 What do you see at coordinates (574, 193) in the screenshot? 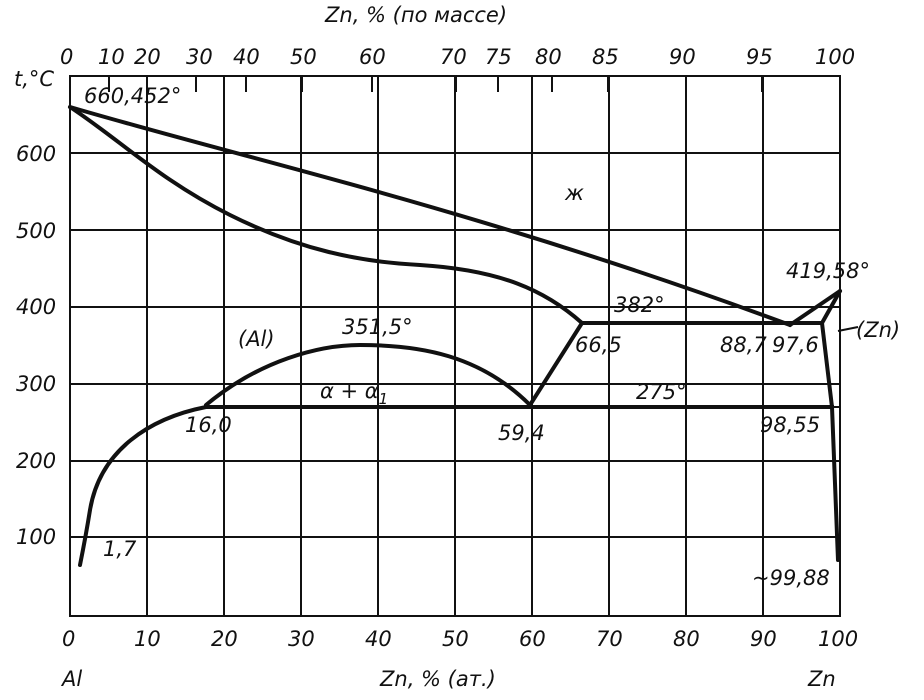
I see `label-liquid: ж` at bounding box center [574, 193].